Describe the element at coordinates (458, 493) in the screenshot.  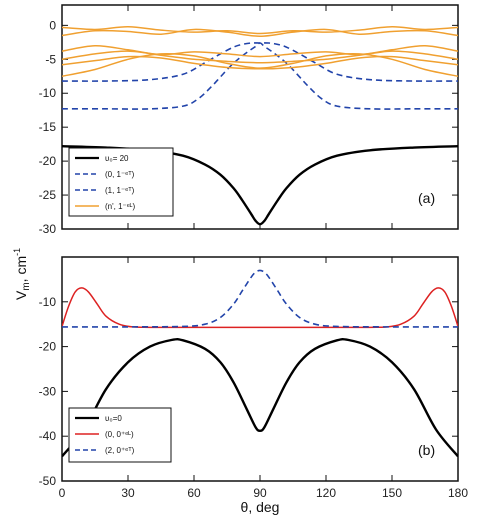
I see `x-tick-label: 180` at that location.